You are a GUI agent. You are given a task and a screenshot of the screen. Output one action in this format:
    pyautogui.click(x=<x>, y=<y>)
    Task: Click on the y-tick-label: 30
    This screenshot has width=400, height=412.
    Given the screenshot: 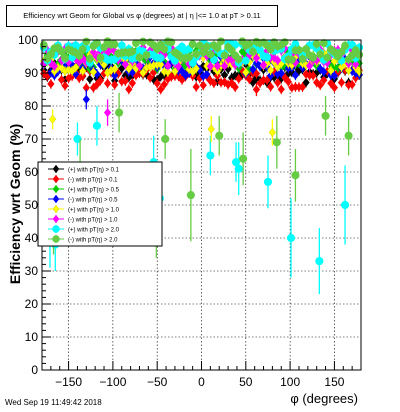 What is the action you would take?
    pyautogui.click(x=32, y=271)
    